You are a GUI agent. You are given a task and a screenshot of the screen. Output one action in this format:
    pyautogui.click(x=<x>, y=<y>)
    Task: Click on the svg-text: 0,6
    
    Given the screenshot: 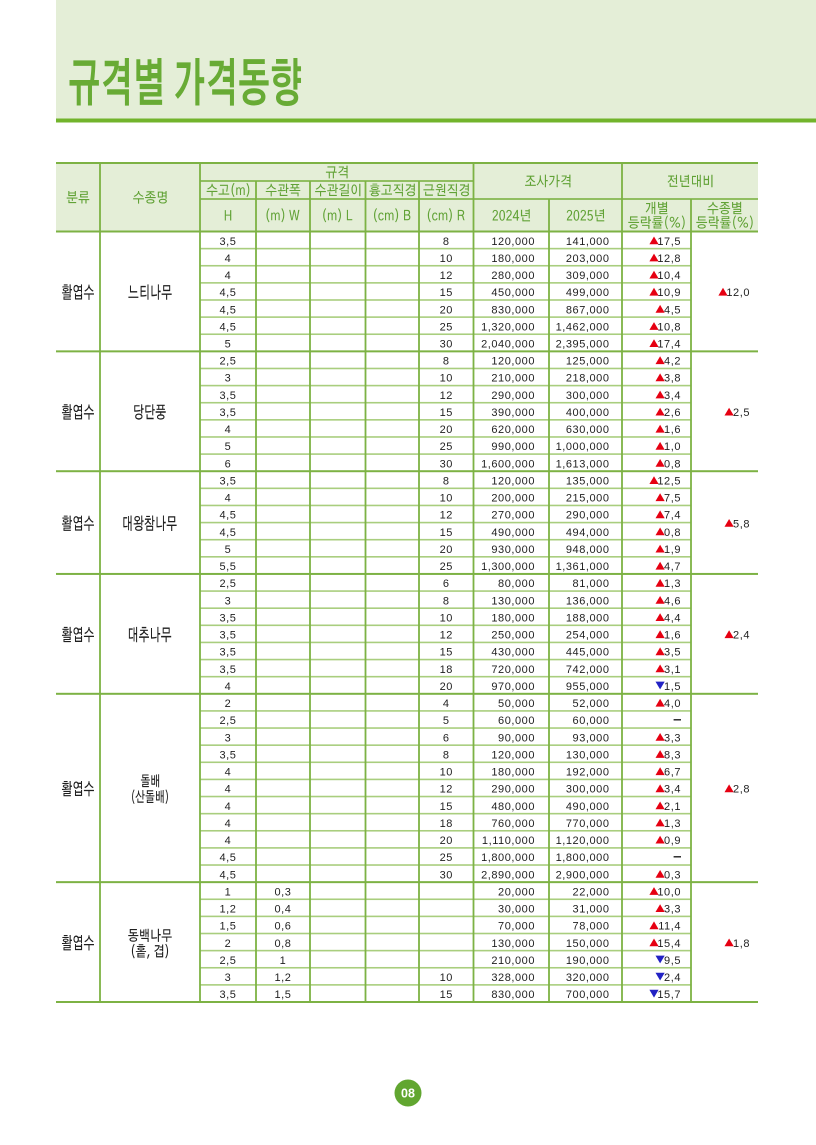 What is the action you would take?
    pyautogui.click(x=283, y=927)
    